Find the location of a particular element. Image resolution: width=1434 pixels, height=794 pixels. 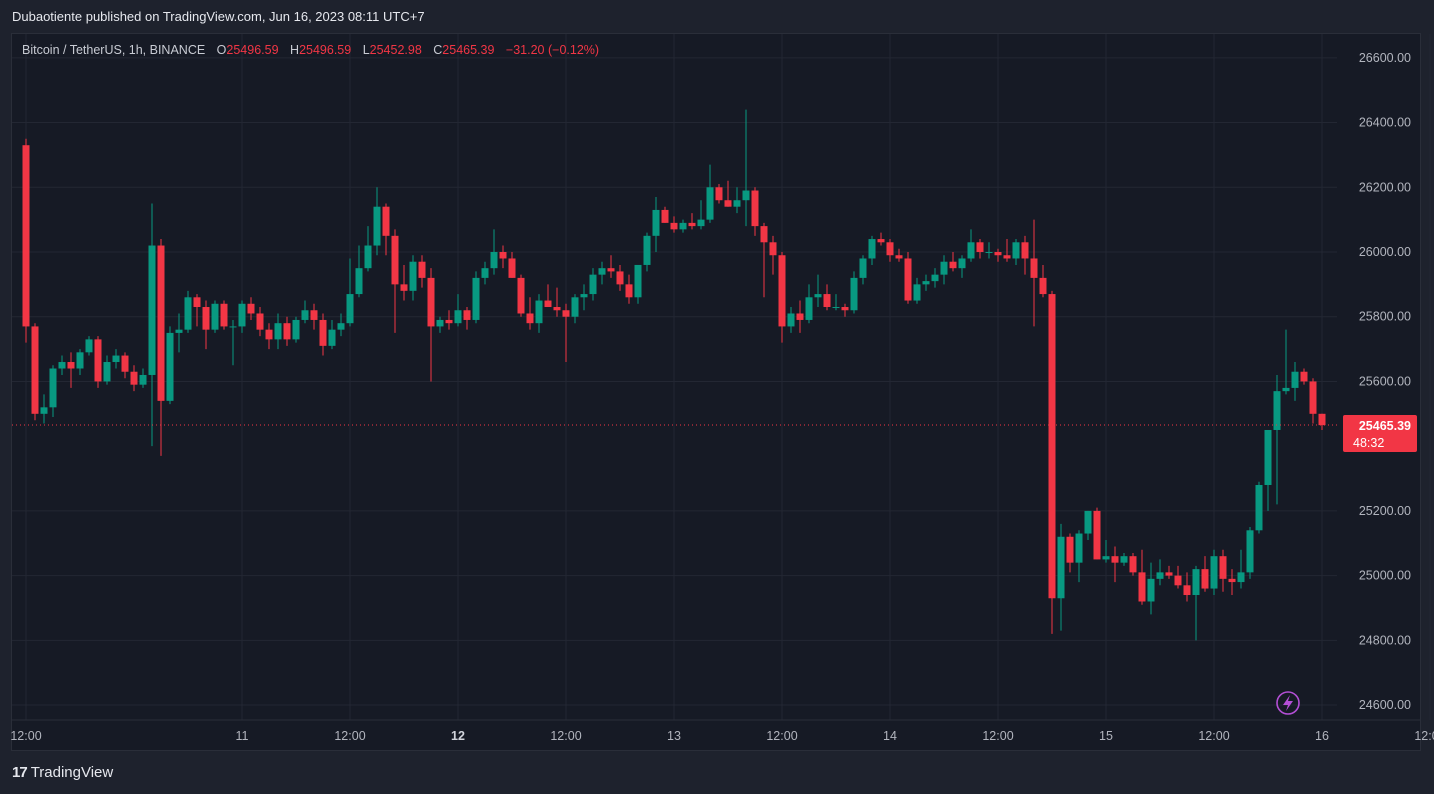

y-tick-label: 26400.00 is located at coordinates (1385, 123).